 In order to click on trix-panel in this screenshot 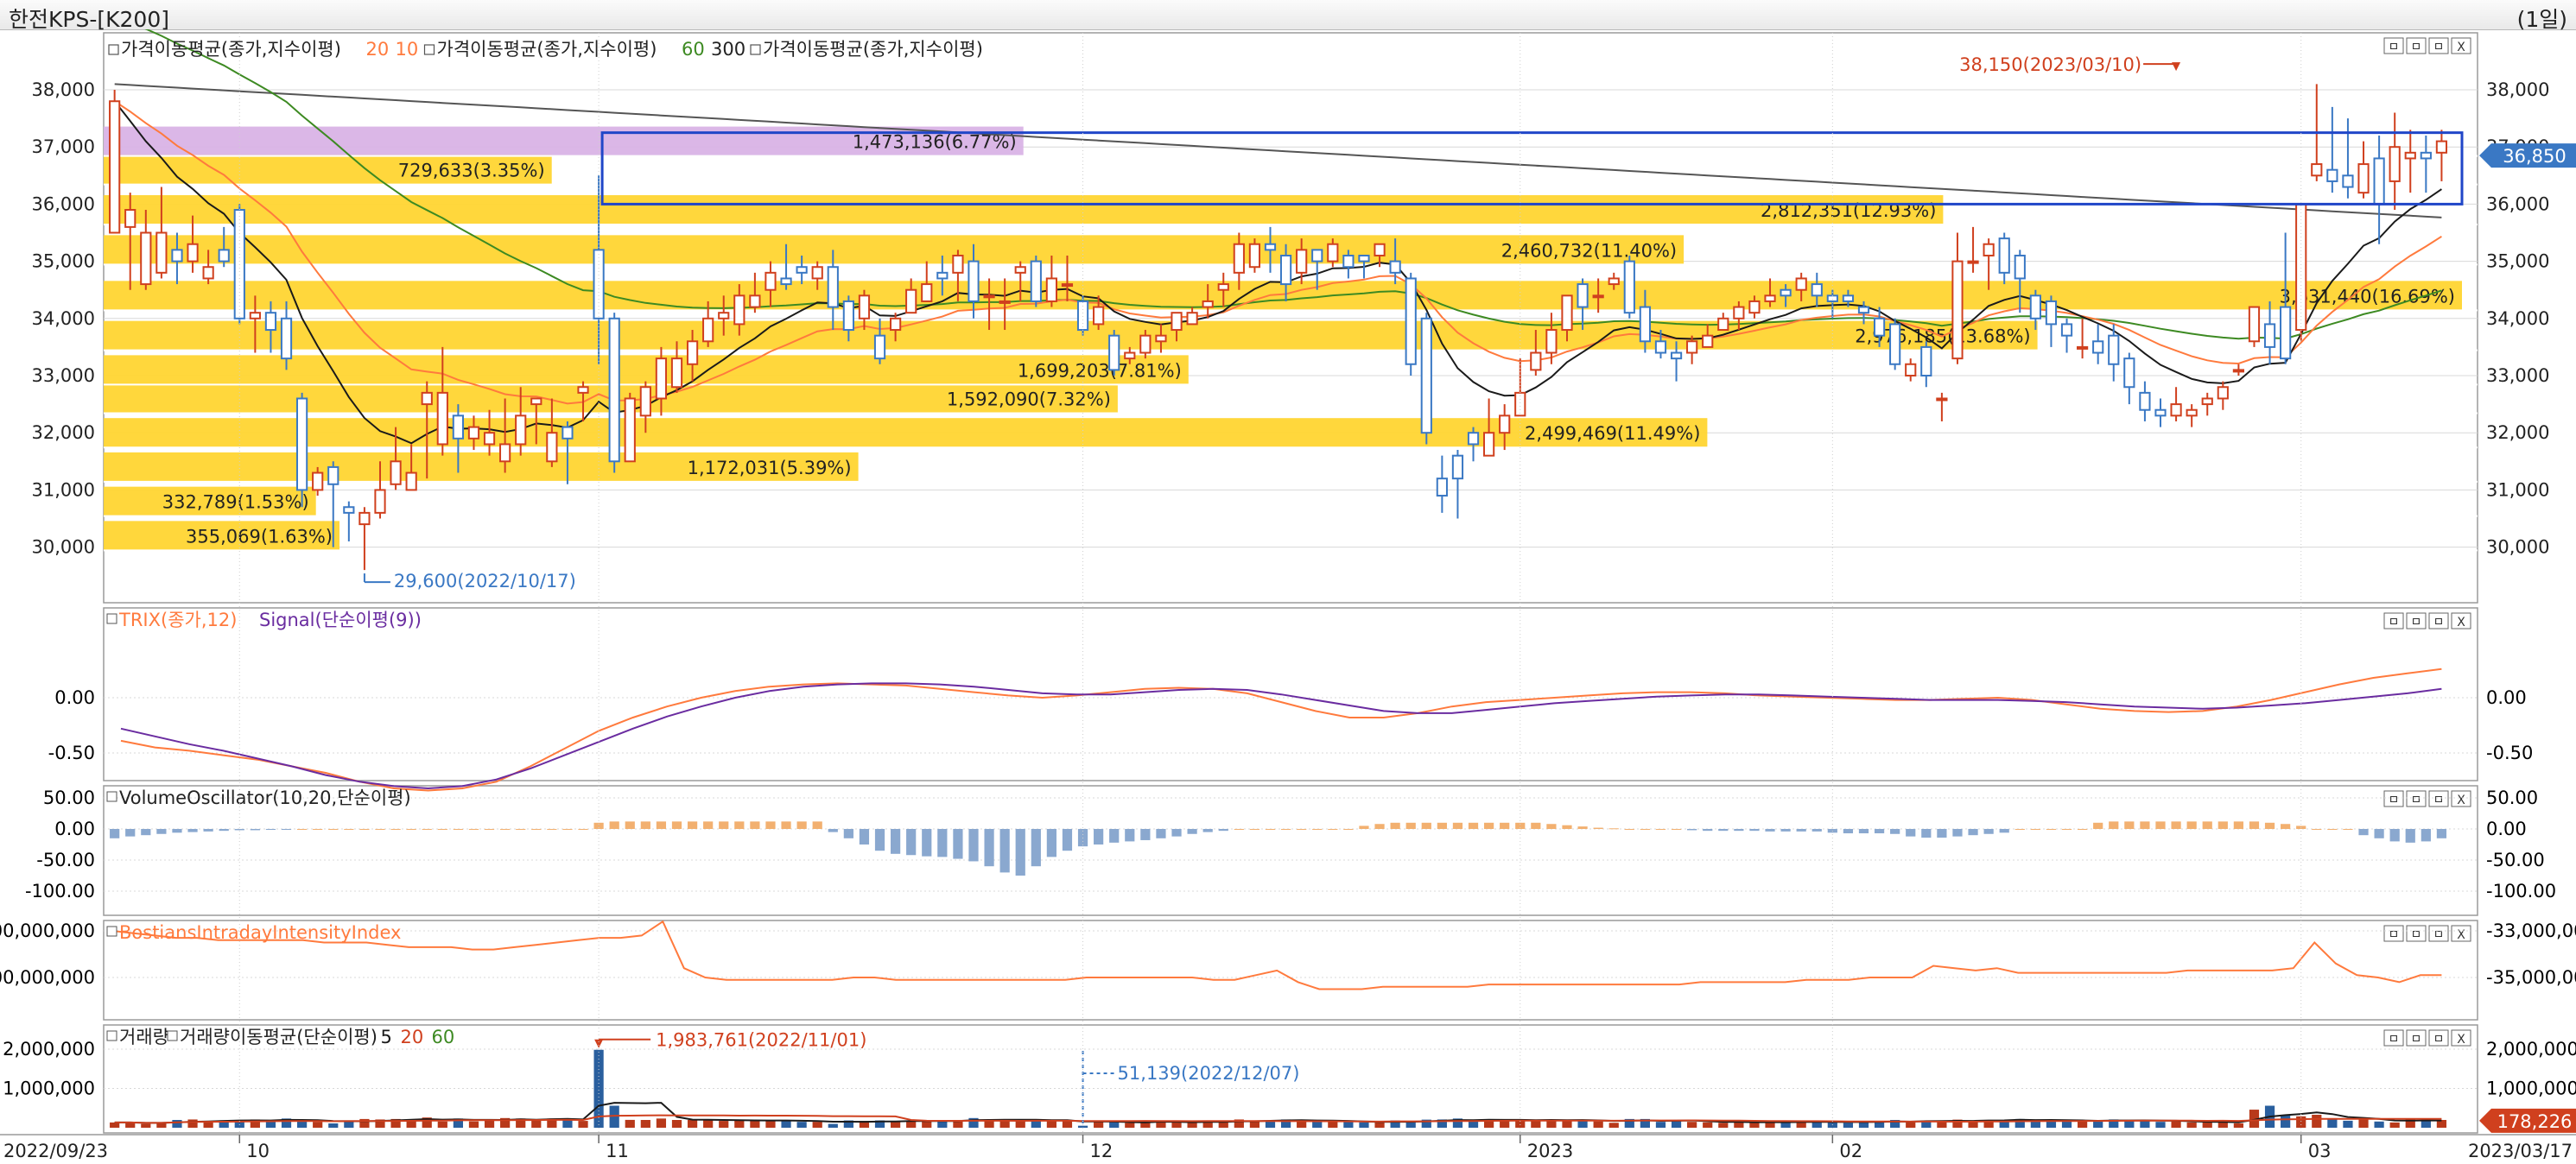, I will do `click(1290, 694)`.